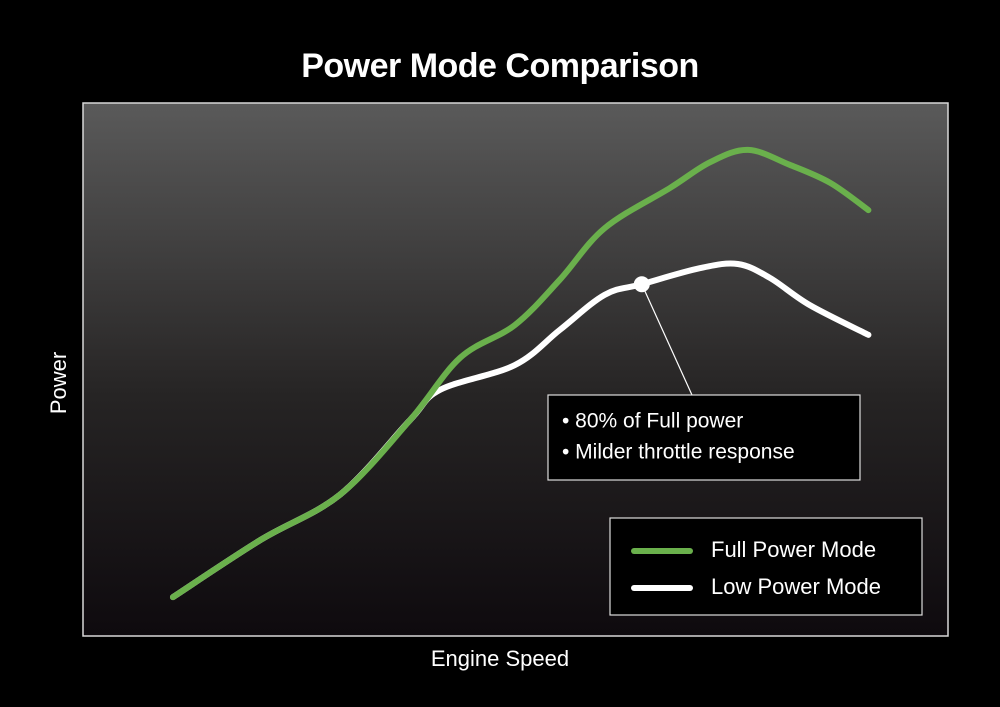  Describe the element at coordinates (793, 549) in the screenshot. I see `legend-label: Full Power Mode` at that location.